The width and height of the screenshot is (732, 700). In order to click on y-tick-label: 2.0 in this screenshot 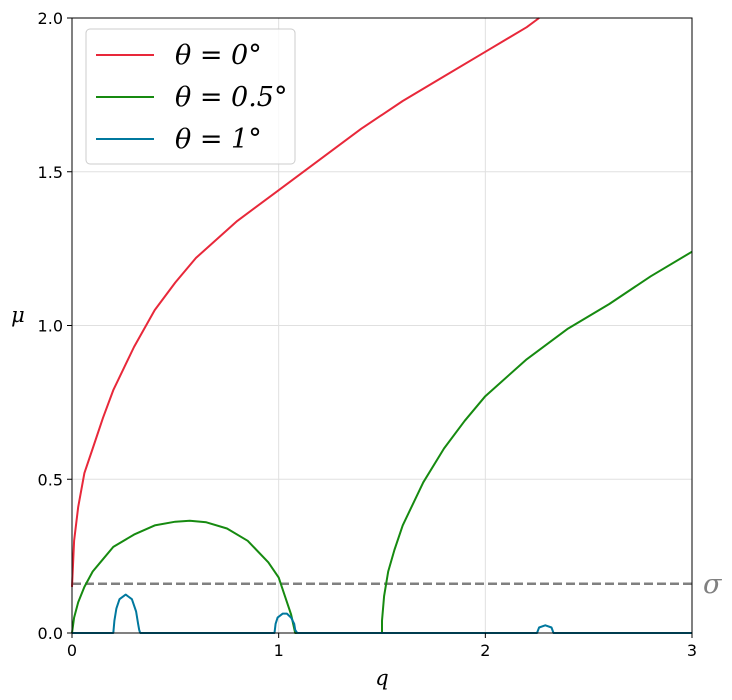, I will do `click(50, 18)`.